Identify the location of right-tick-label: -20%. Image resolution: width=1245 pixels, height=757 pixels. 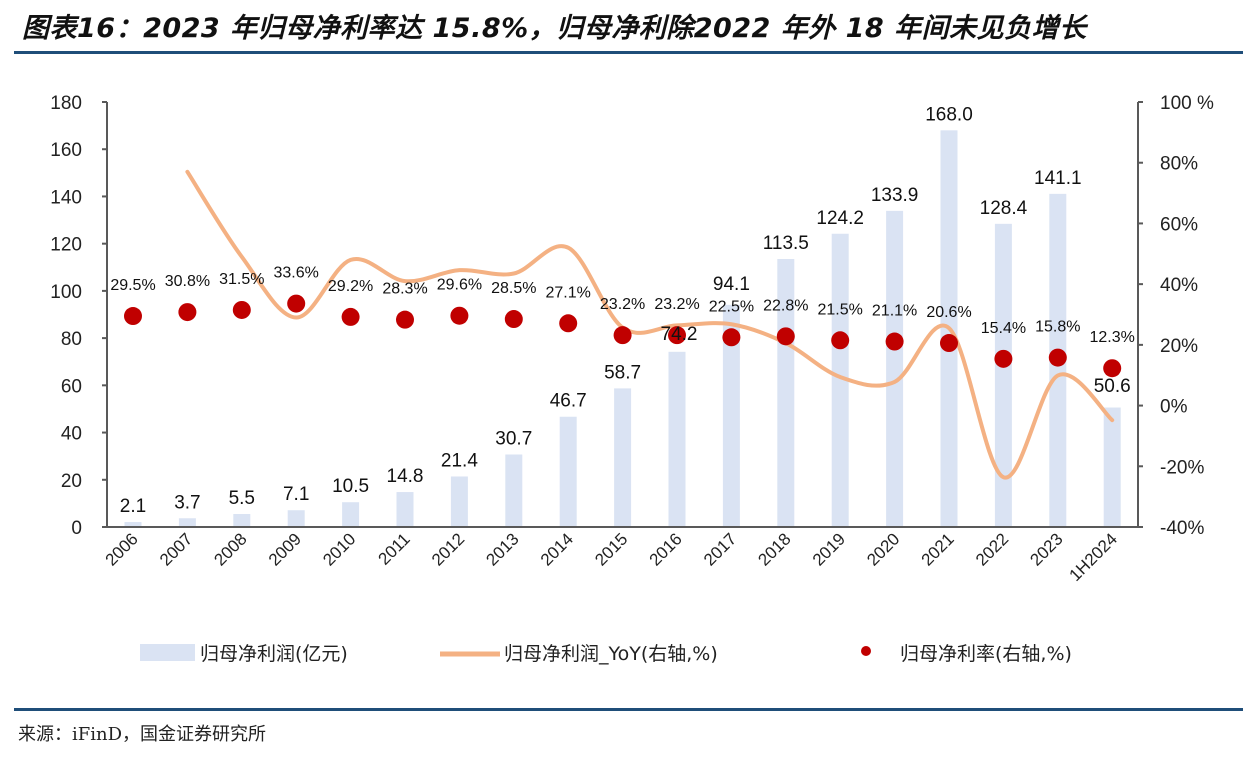
(1182, 467).